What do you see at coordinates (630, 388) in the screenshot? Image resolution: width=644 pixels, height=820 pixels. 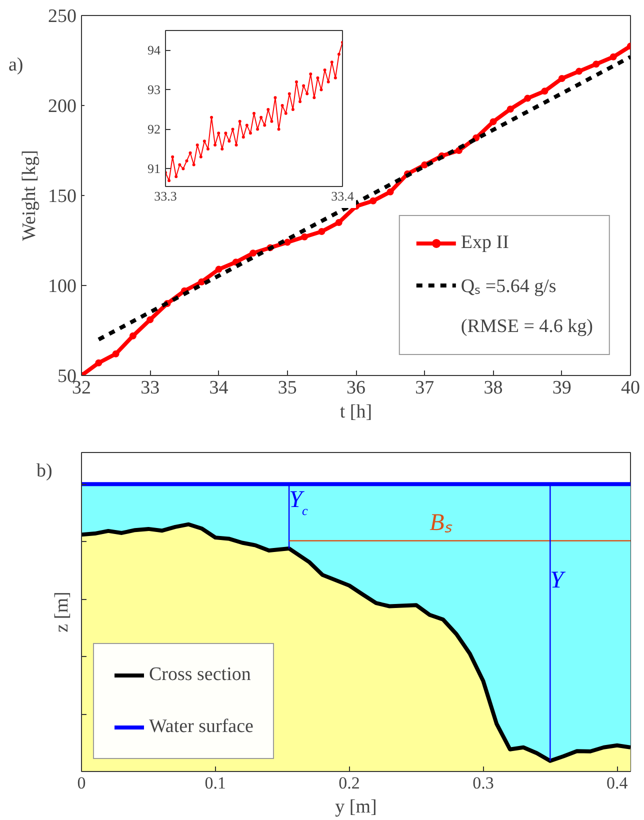 I see `x-tick-label: 40` at bounding box center [630, 388].